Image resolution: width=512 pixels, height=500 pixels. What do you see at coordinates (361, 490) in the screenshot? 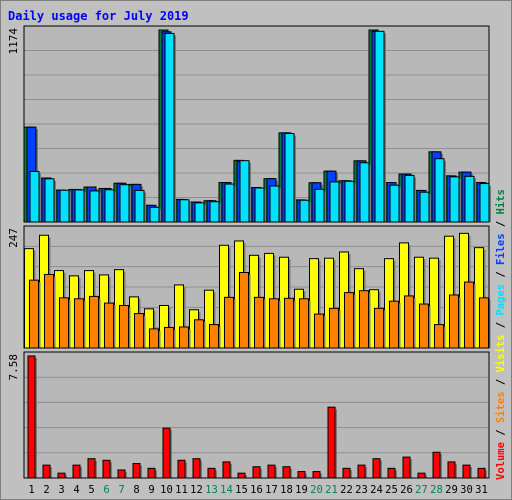
I see `day-label: 23` at bounding box center [361, 490].